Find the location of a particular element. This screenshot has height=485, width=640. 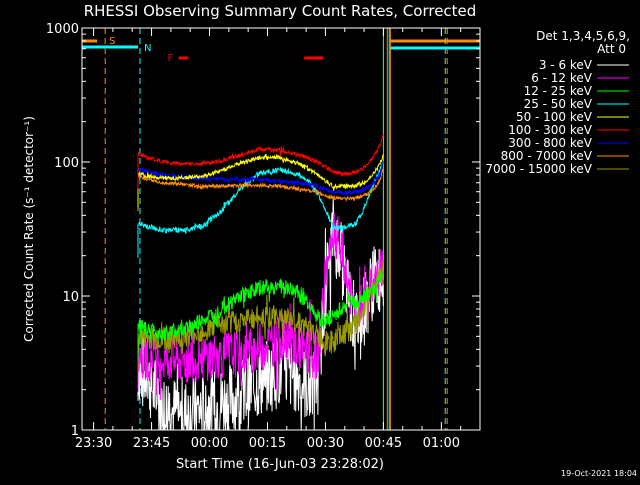

saa-flag-label: S is located at coordinates (112, 41).